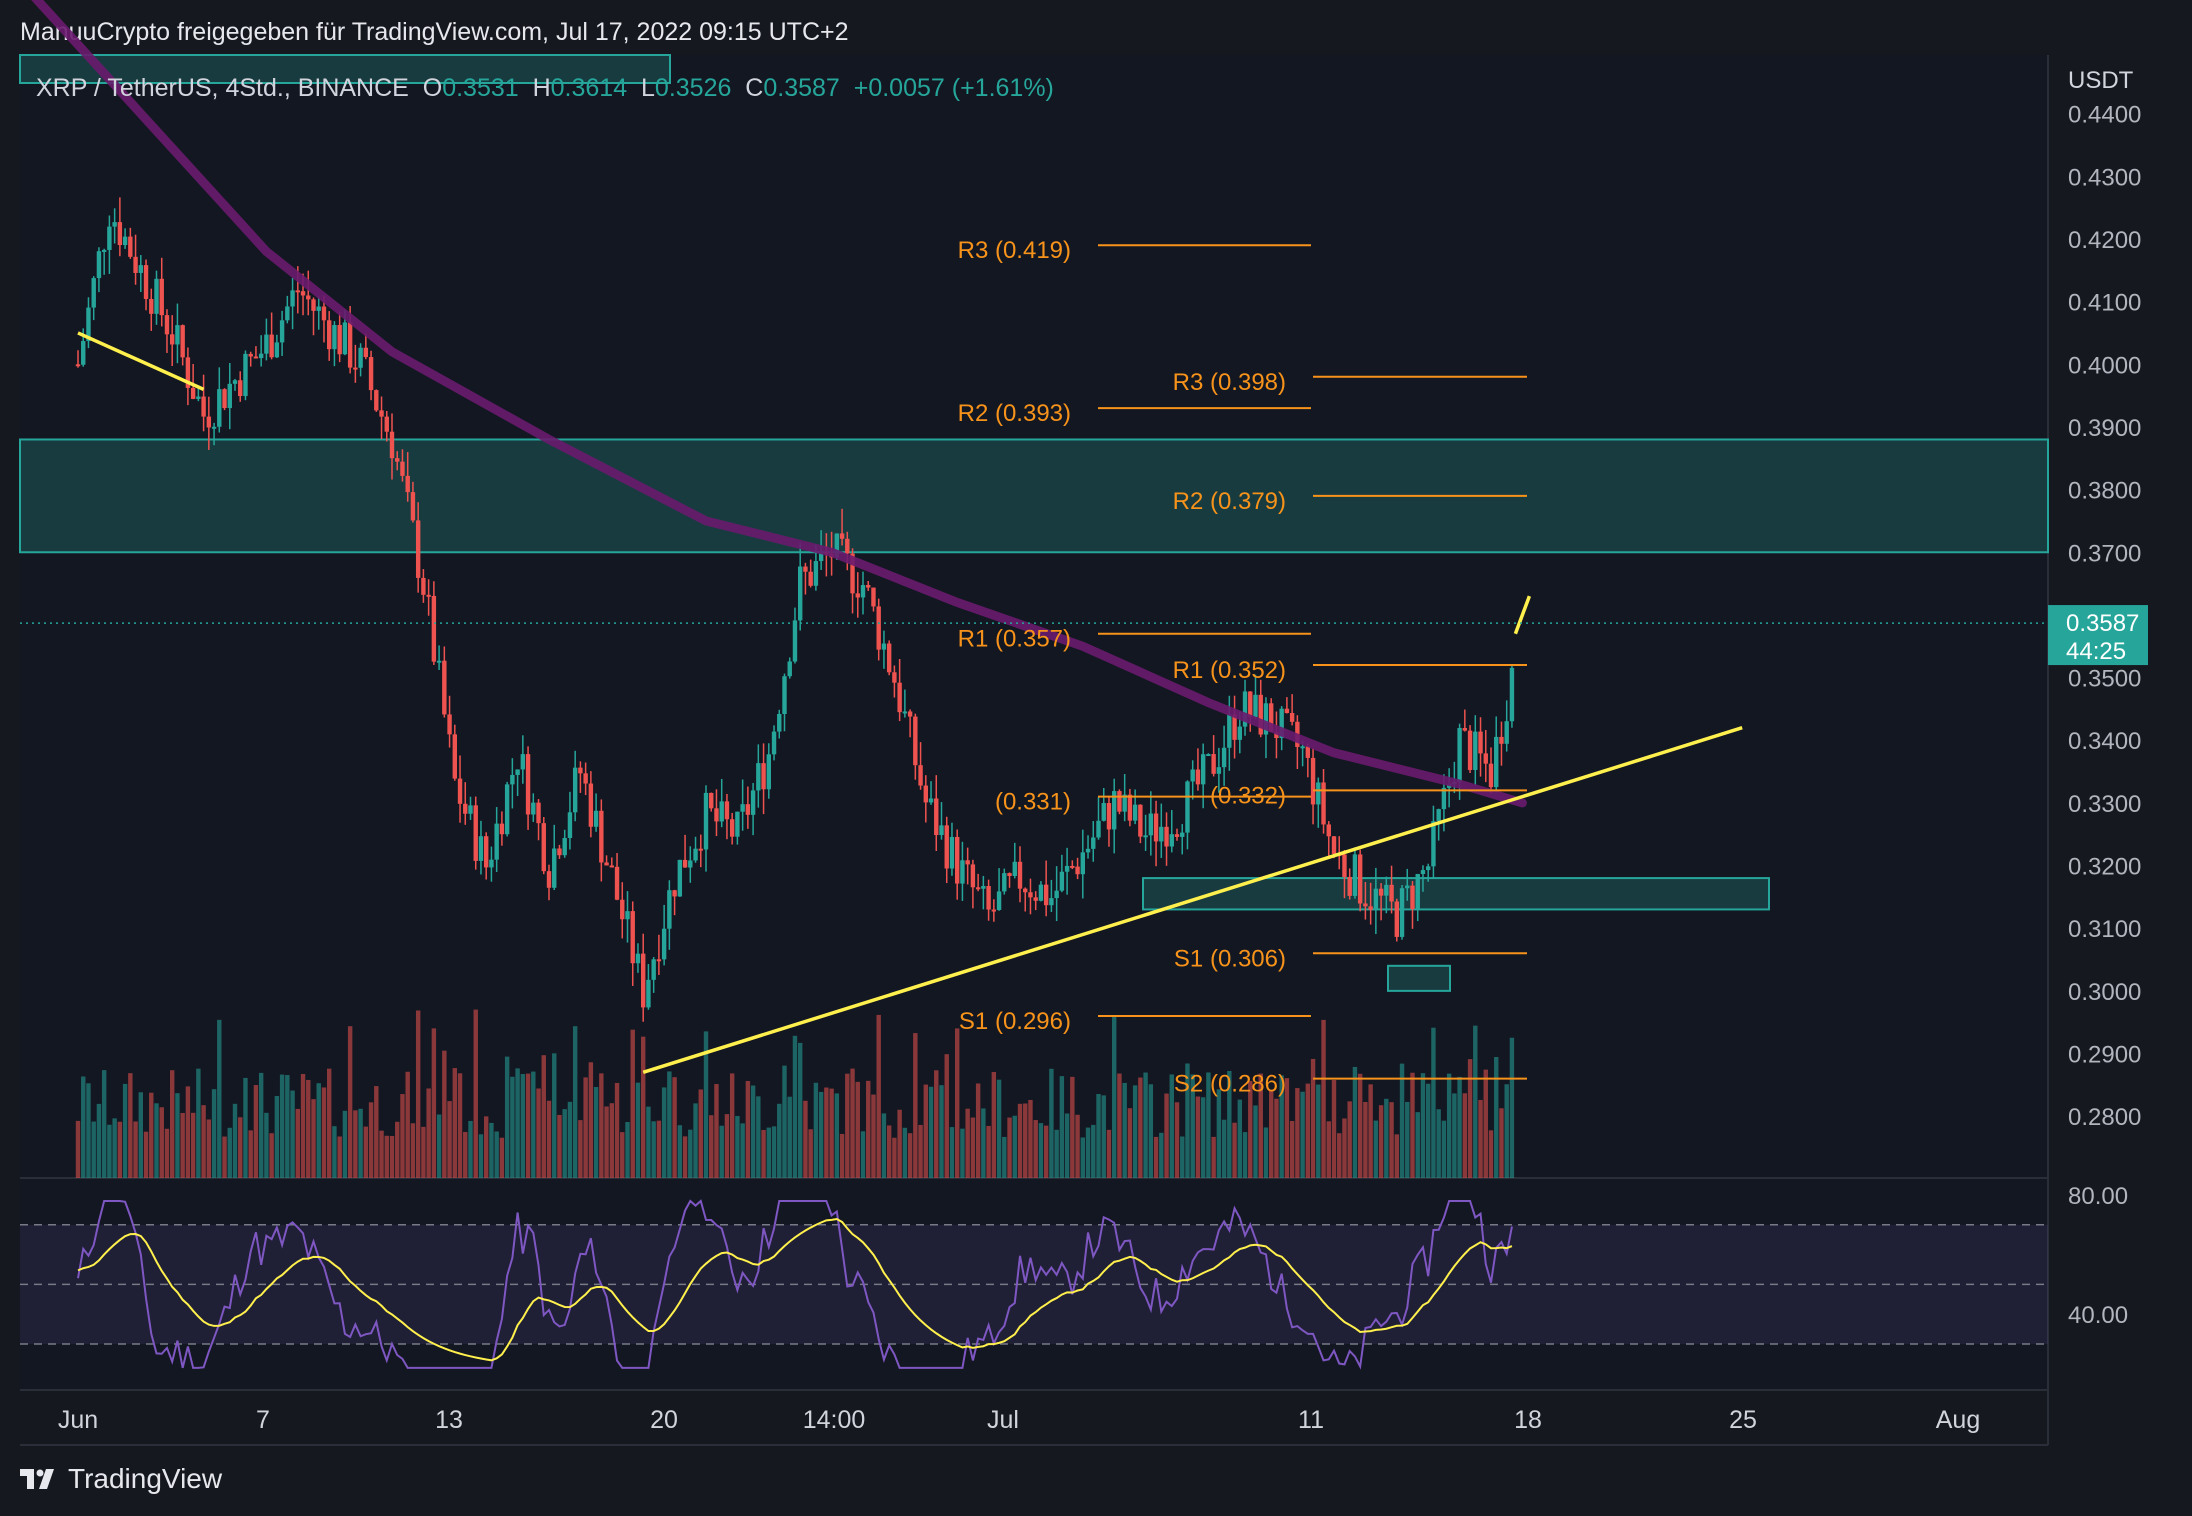 The width and height of the screenshot is (2192, 1516). Describe the element at coordinates (263, 1420) in the screenshot. I see `time-tick-label: 7` at that location.